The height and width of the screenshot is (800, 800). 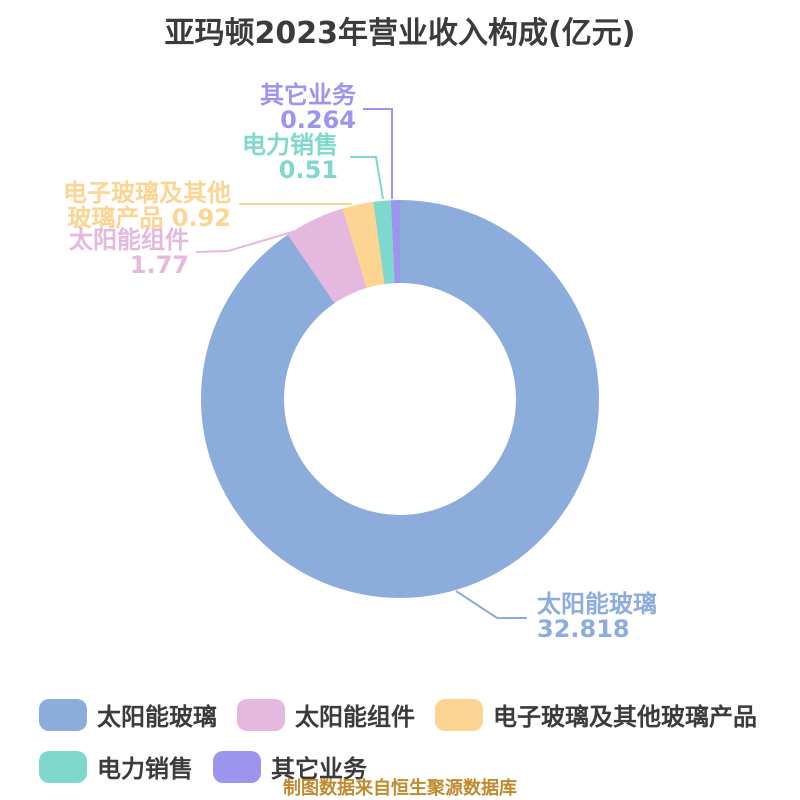 I want to click on legend-row-1: 太阳能玻璃 太阳能组件 电子玻璃及其他玻璃产品, so click(x=398, y=714).